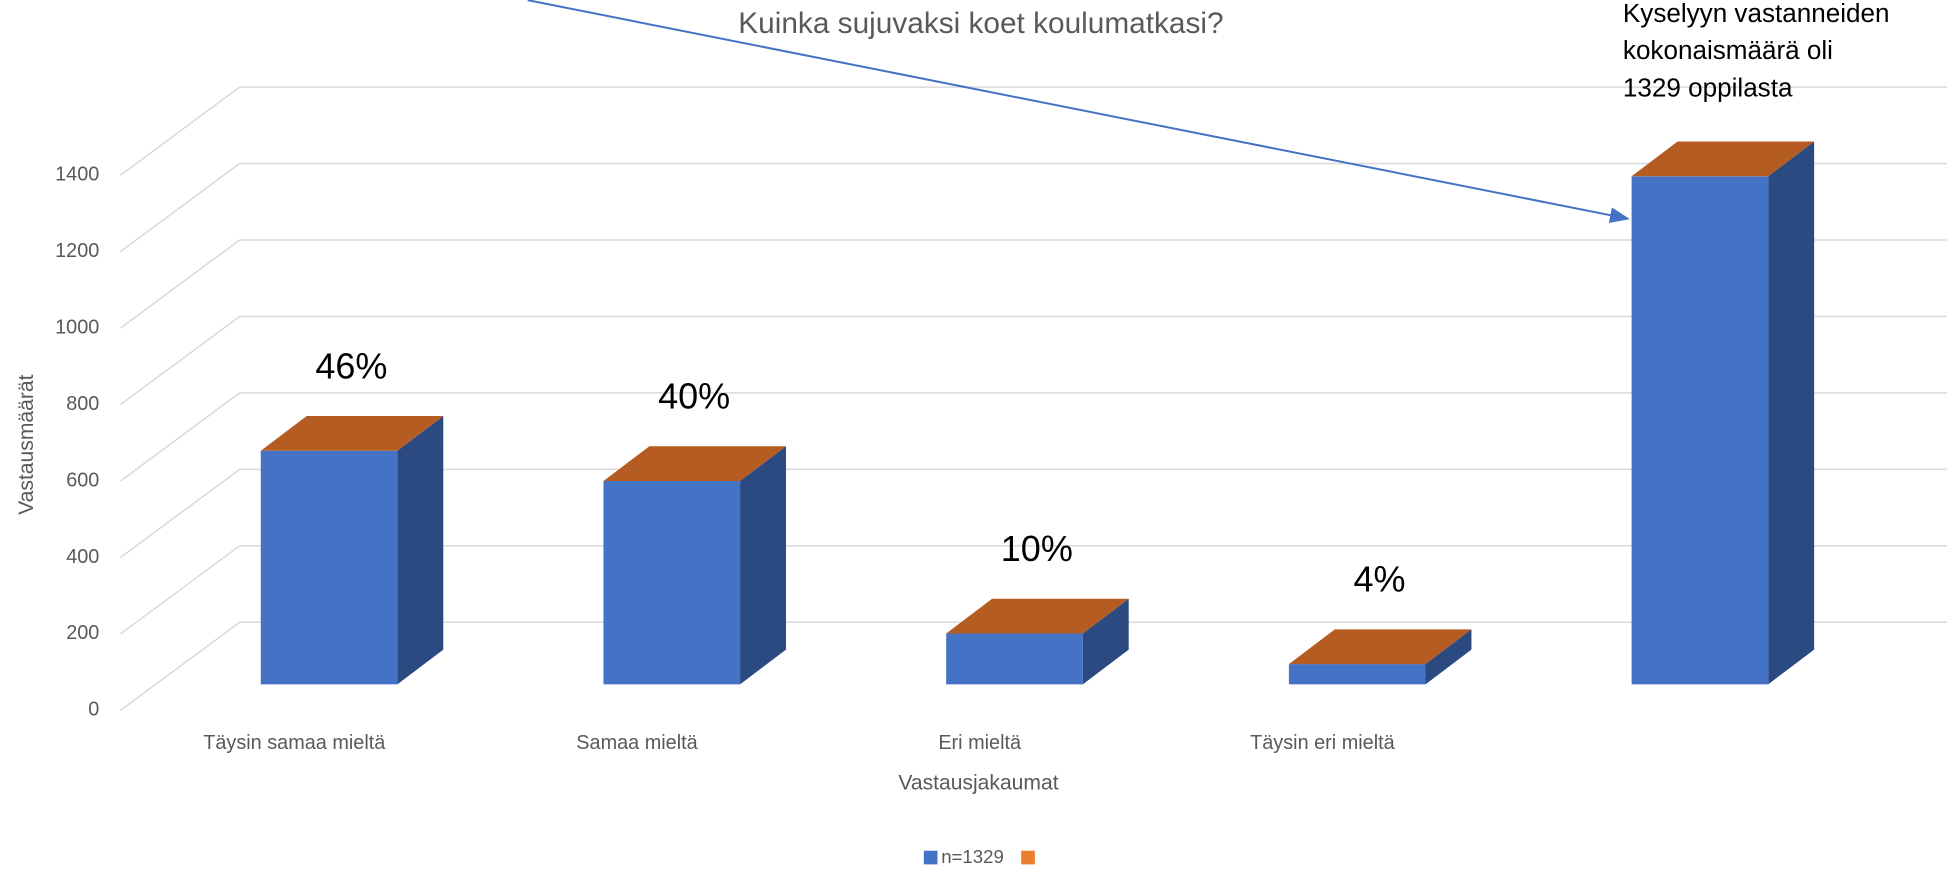 The height and width of the screenshot is (872, 1947). What do you see at coordinates (1037, 548) in the screenshot?
I see `data-label: 10%` at bounding box center [1037, 548].